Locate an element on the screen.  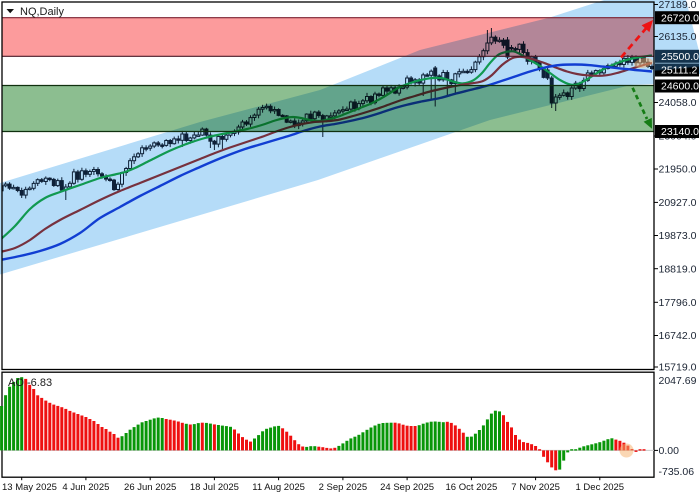
svg-text: 4 Jun 2025 is located at coordinates (85, 487).